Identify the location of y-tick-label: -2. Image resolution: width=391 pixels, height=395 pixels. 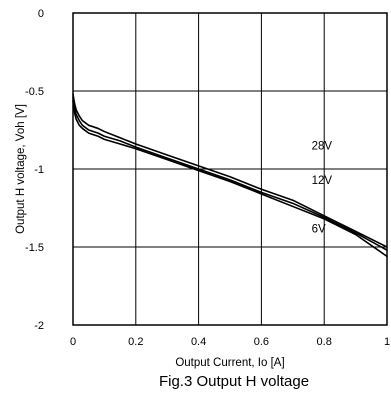
(39, 326).